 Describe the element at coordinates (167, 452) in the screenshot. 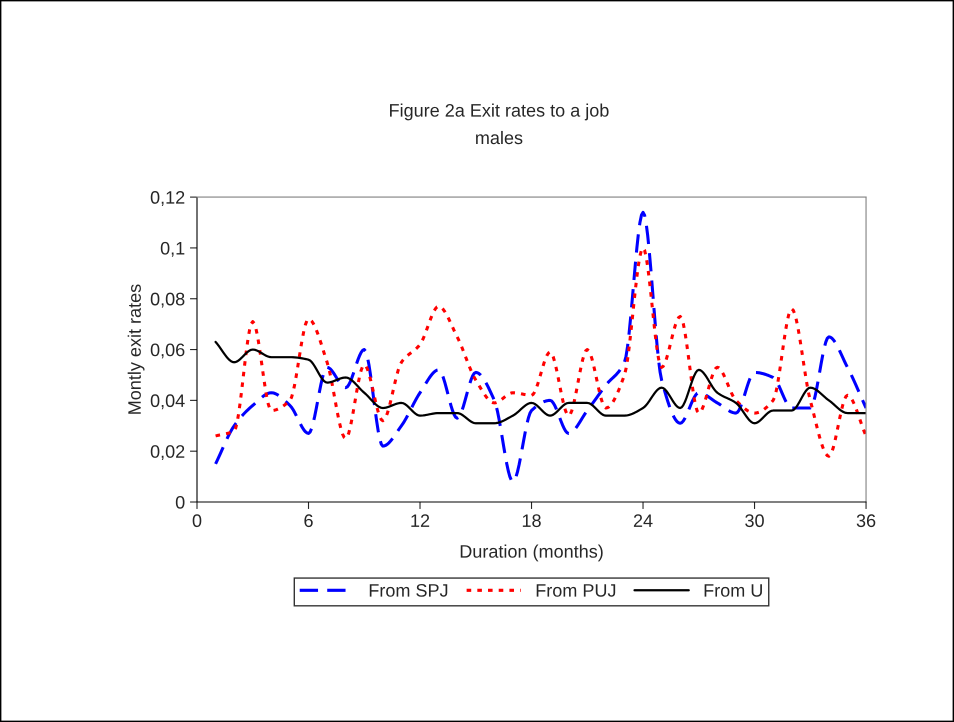

I see `y-tick-label: 0,02` at that location.